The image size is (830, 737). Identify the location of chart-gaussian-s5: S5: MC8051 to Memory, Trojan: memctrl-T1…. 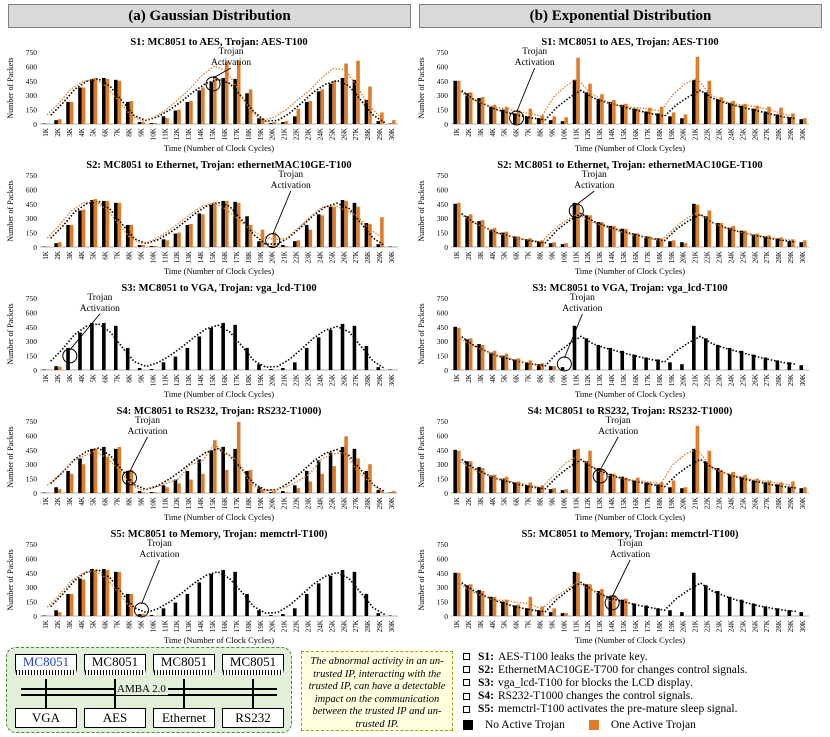
(202, 587).